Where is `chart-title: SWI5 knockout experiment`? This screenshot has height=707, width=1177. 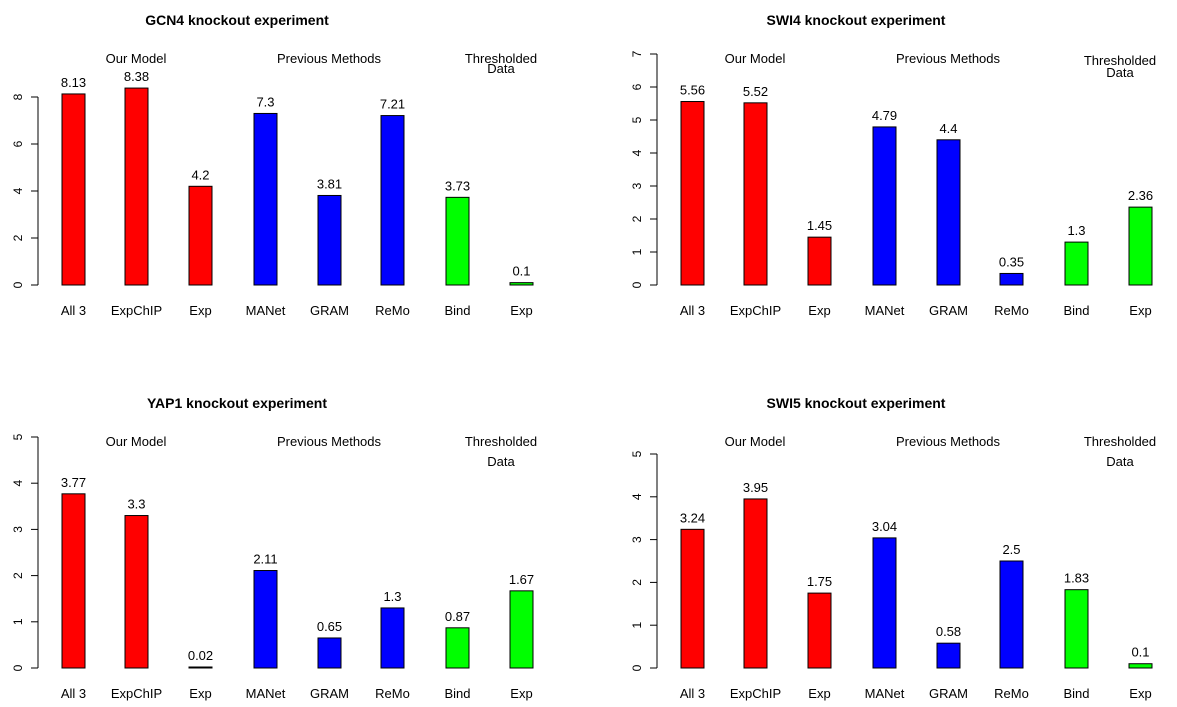
chart-title: SWI5 knockout experiment is located at coordinates (856, 403).